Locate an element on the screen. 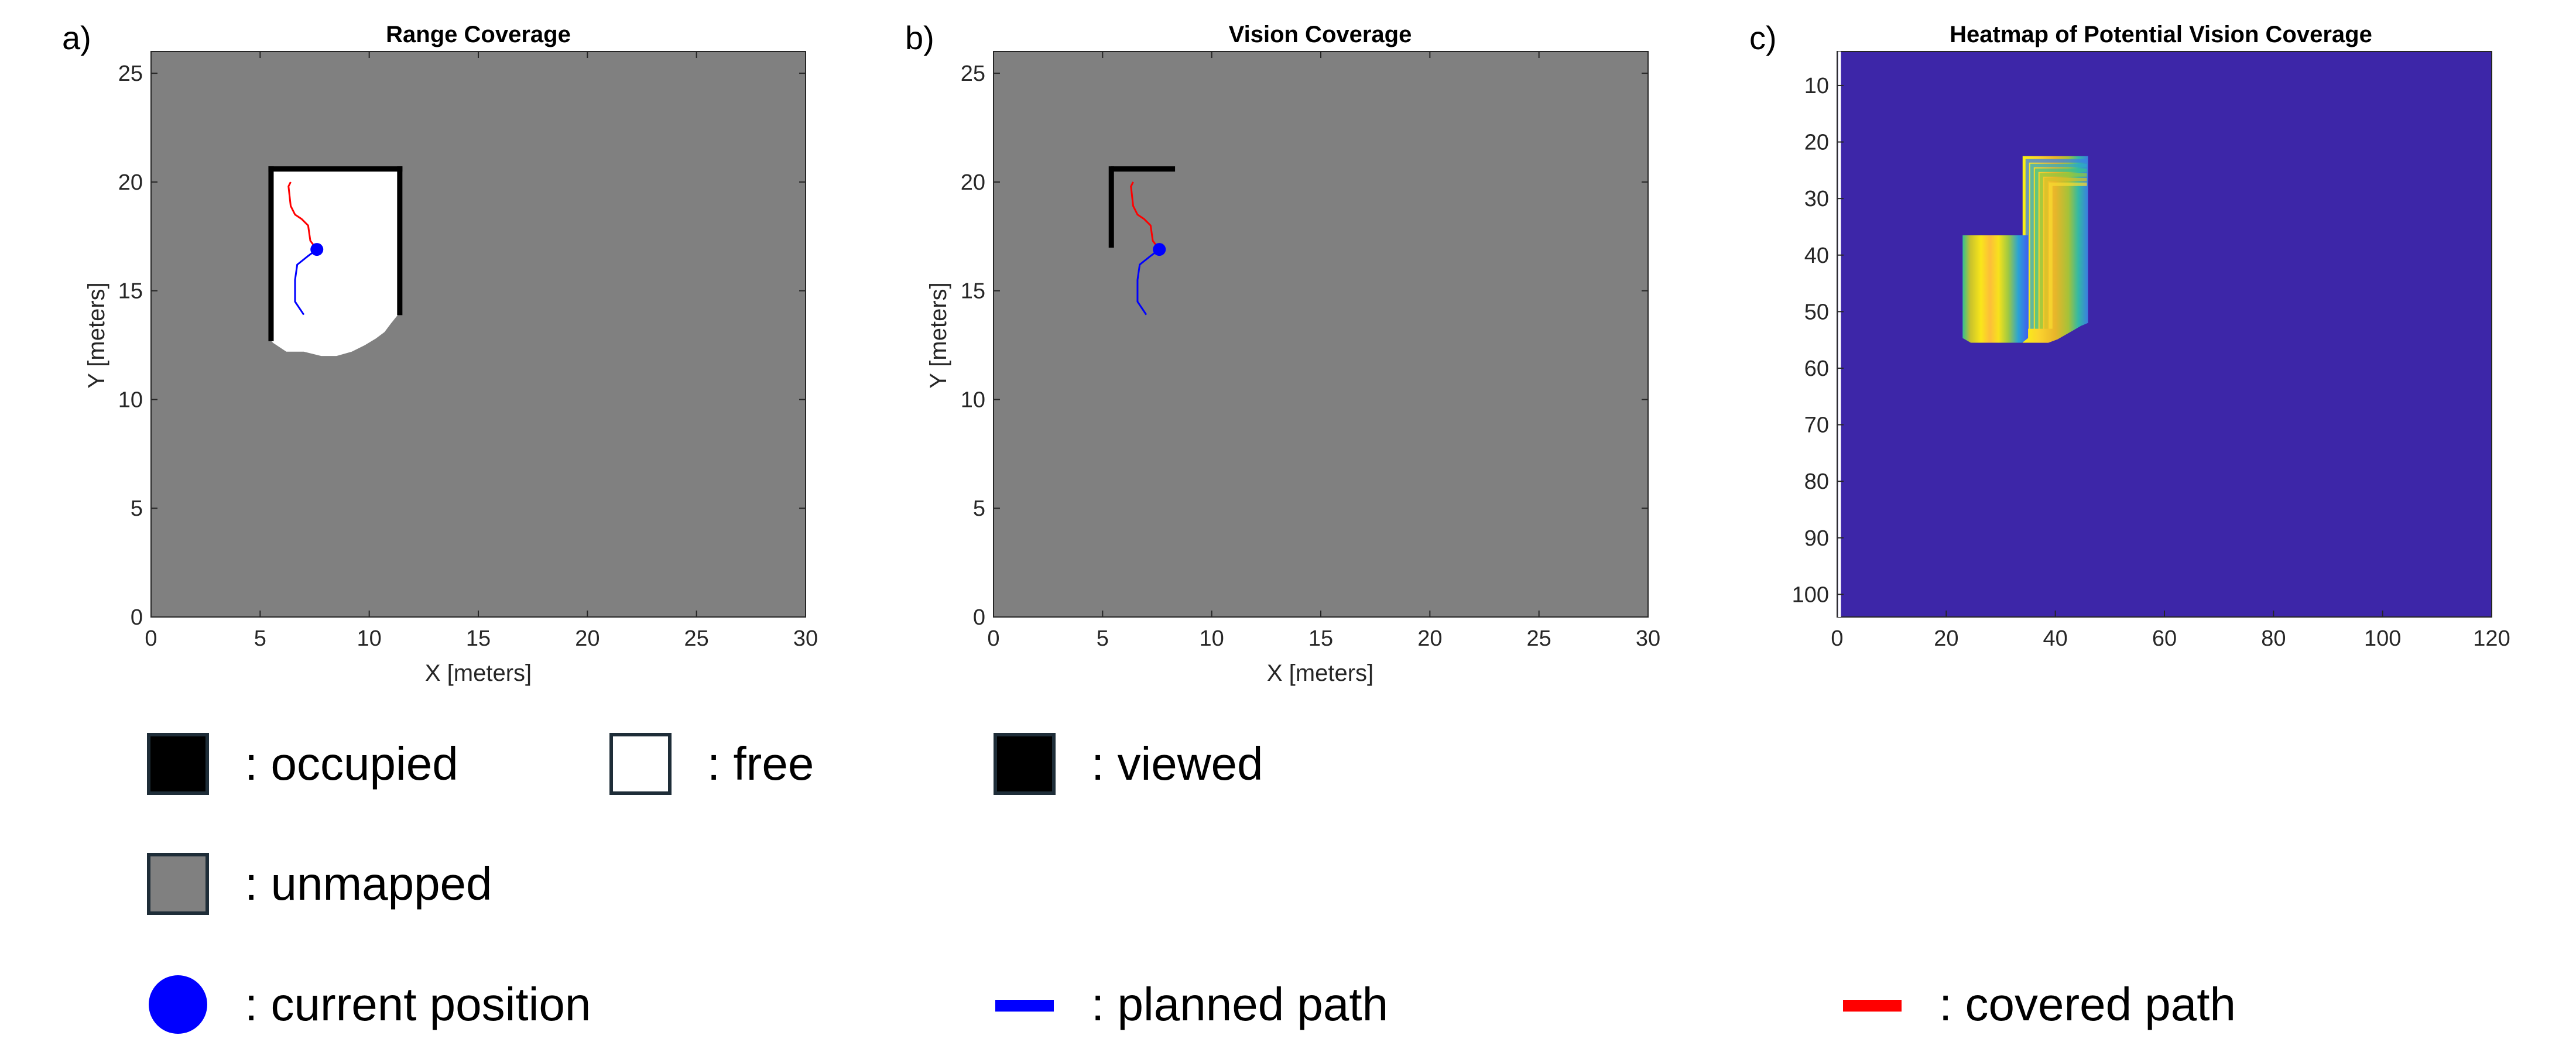  legend-item: : unmapped is located at coordinates (319, 884).